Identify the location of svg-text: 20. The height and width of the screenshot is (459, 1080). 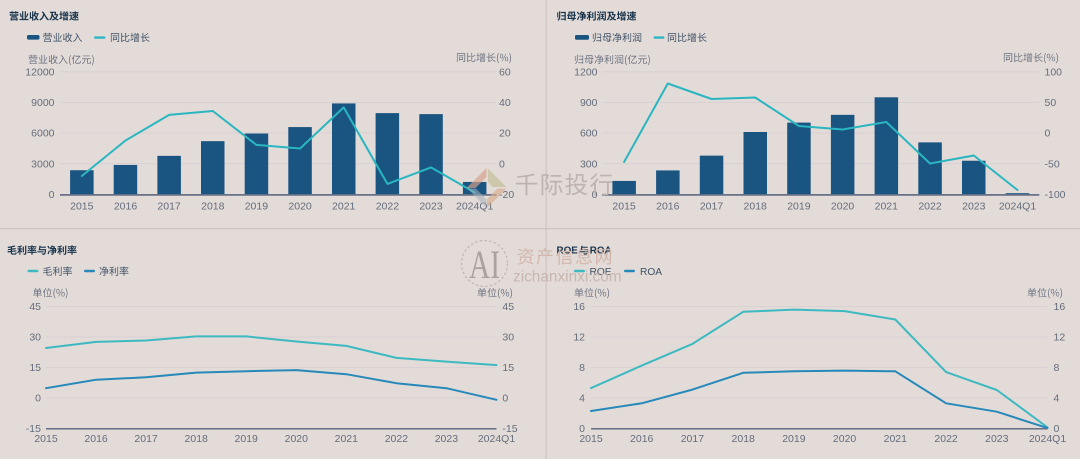
(505, 134).